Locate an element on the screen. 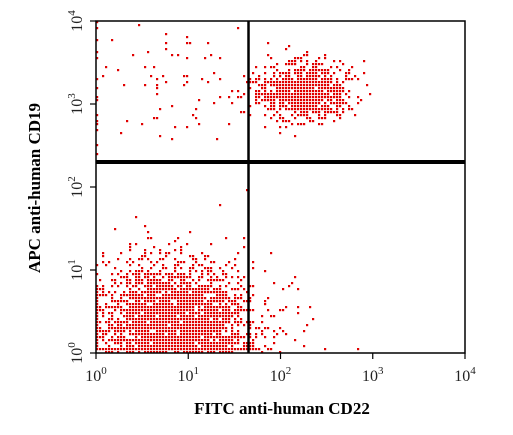 The height and width of the screenshot is (435, 513). y-tick-label: 103 is located at coordinates (76, 104).